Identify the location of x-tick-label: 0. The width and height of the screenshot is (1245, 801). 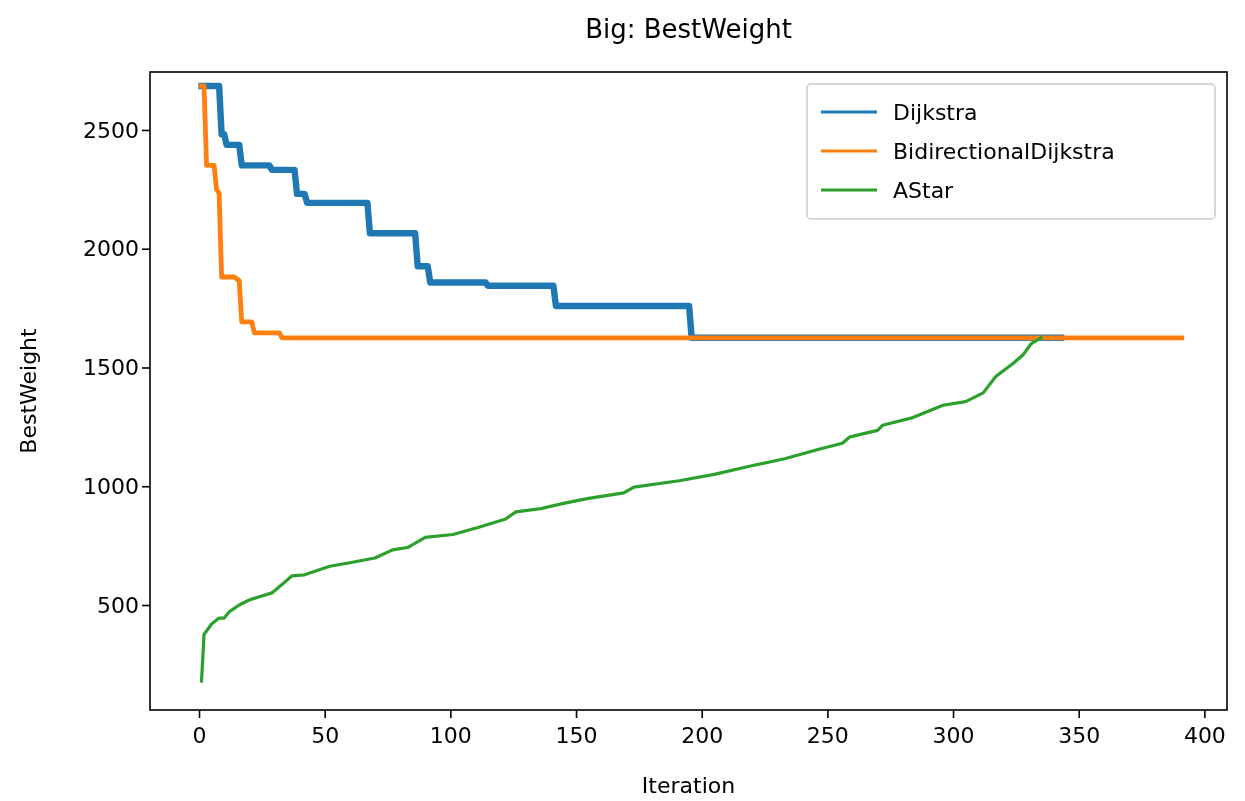
(199, 735).